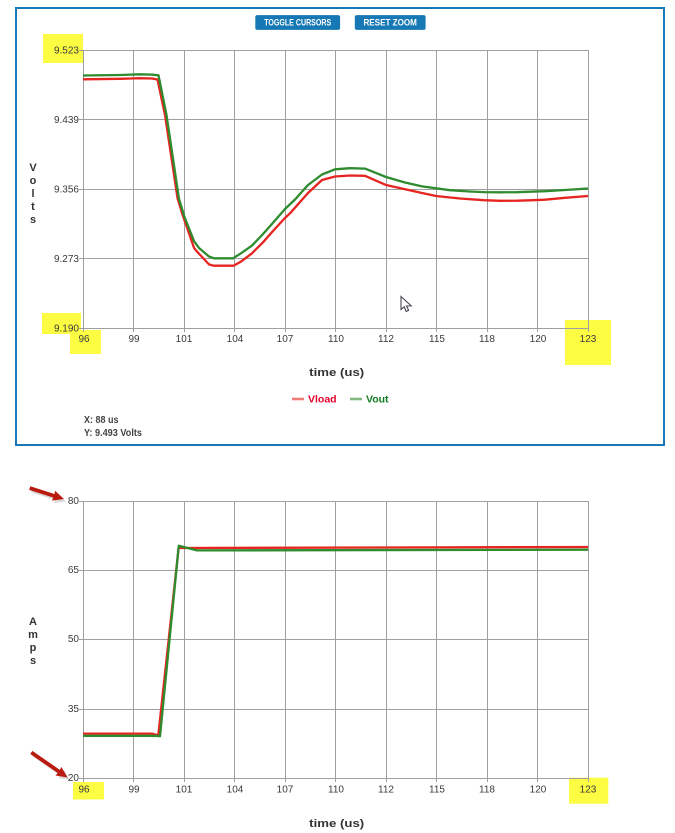  I want to click on svg-text: 20, so click(74, 778).